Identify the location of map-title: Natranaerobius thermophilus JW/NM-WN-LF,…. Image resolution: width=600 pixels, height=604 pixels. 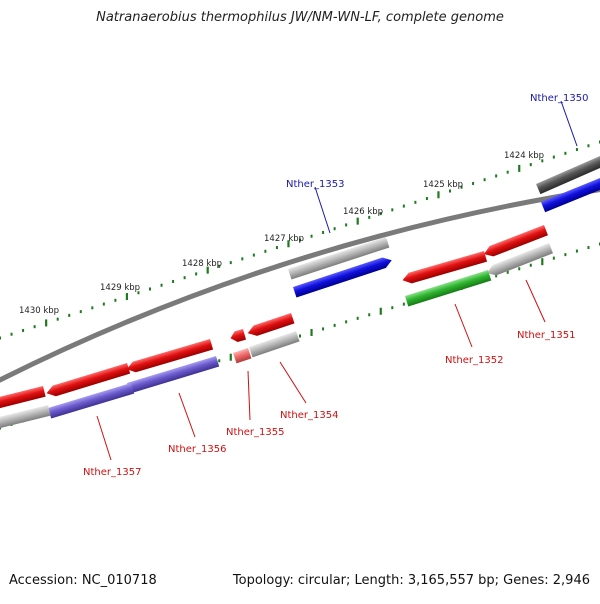
(300, 17).